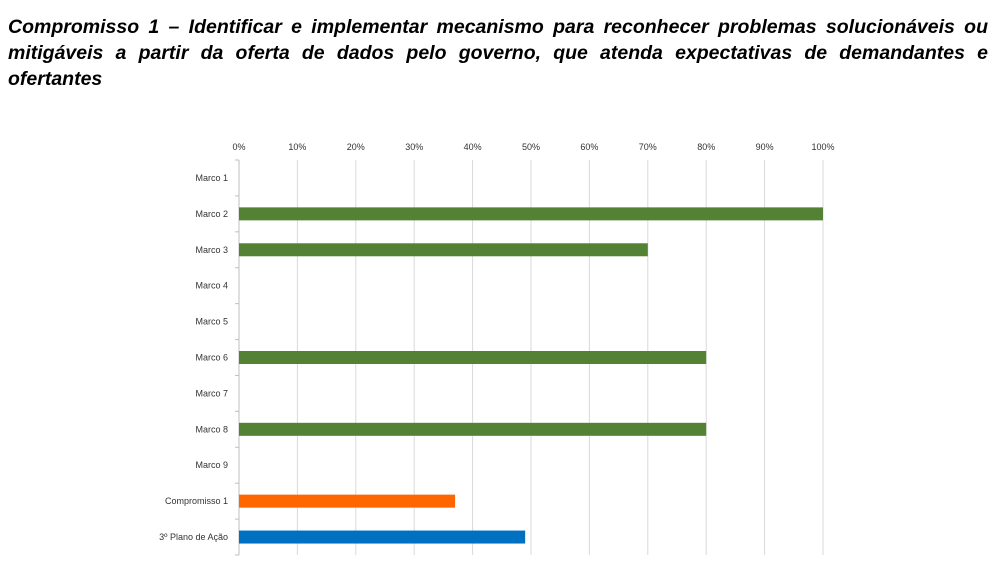  Describe the element at coordinates (589, 147) in the screenshot. I see `x-tick-label: 60%` at that location.